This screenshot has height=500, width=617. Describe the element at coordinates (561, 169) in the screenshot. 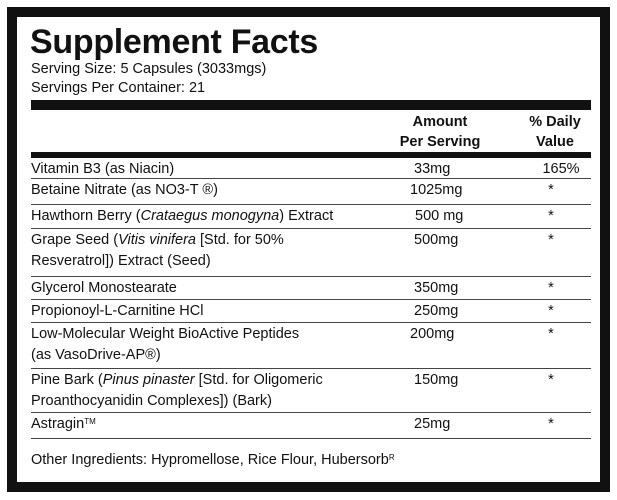

I see `ingredient-daily-value: 165%` at that location.